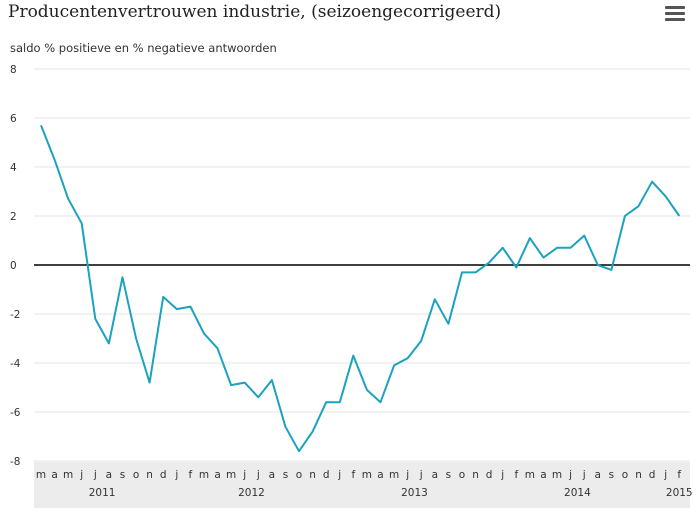 The height and width of the screenshot is (518, 696). Describe the element at coordinates (362, 485) in the screenshot. I see `x-axis-band` at that location.